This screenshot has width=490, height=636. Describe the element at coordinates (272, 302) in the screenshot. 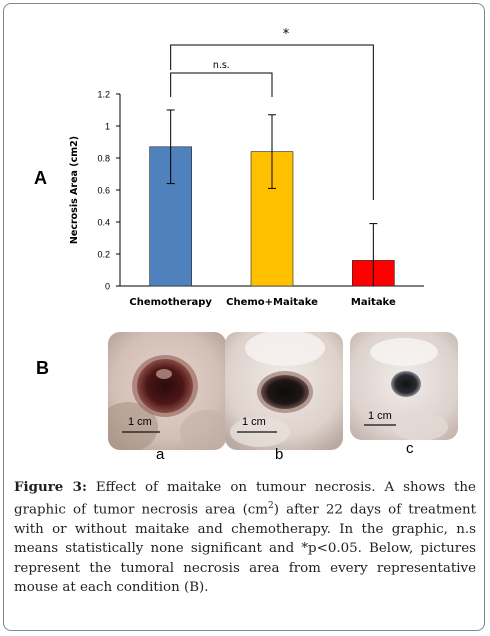

I see `x-tick-label: Chemo+Maitake` at that location.